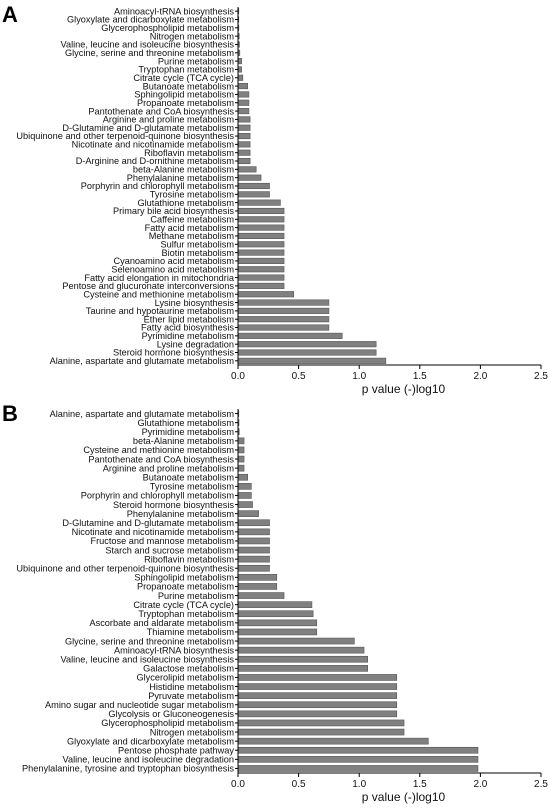 This screenshot has width=550, height=808. I want to click on category-label: Caffeine metabolism, so click(192, 220).